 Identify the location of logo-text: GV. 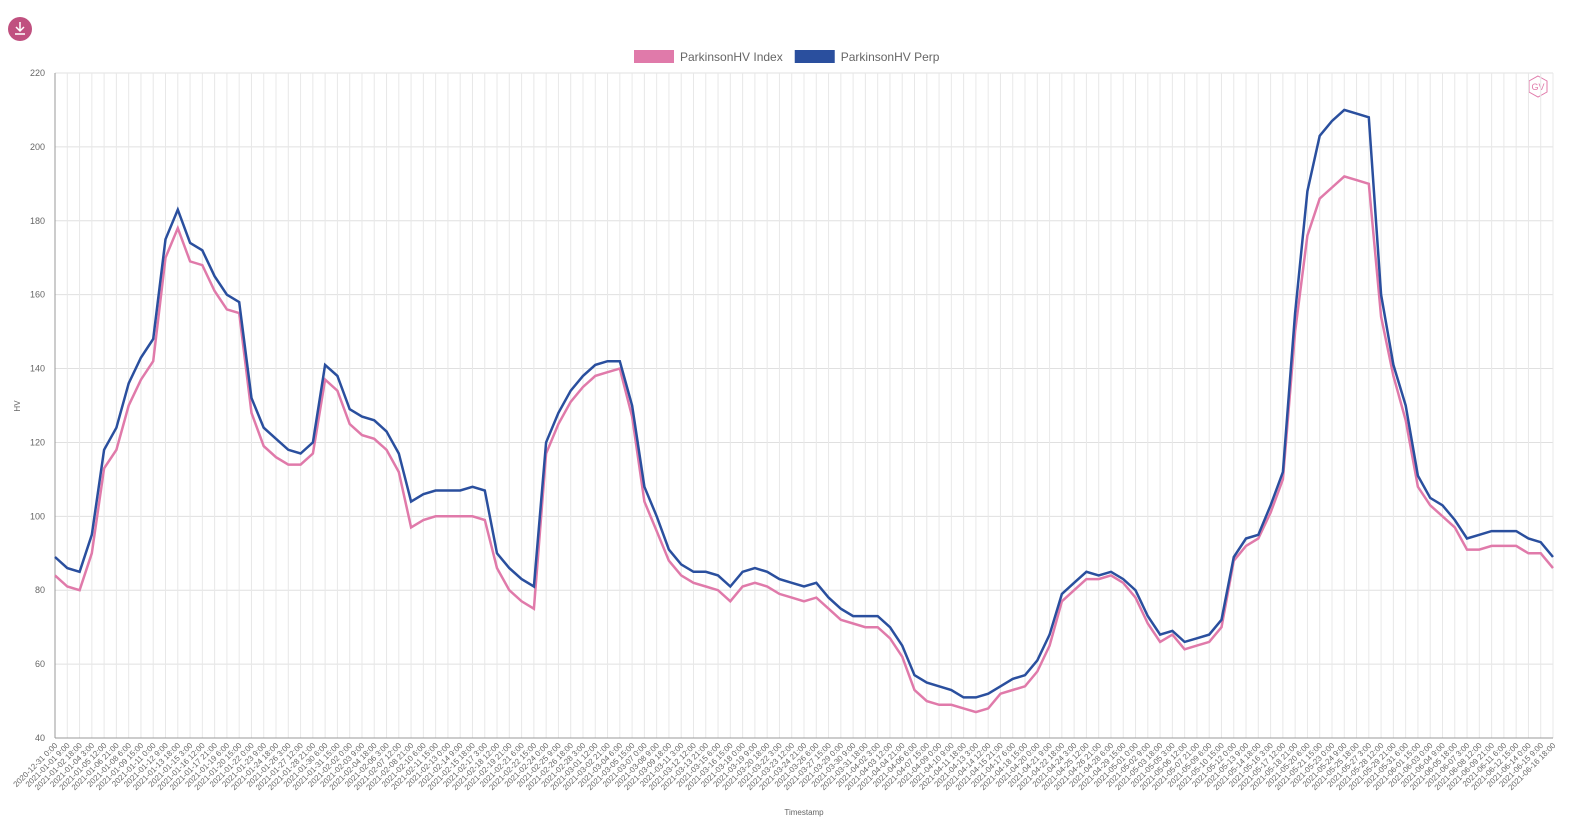
(1537, 87).